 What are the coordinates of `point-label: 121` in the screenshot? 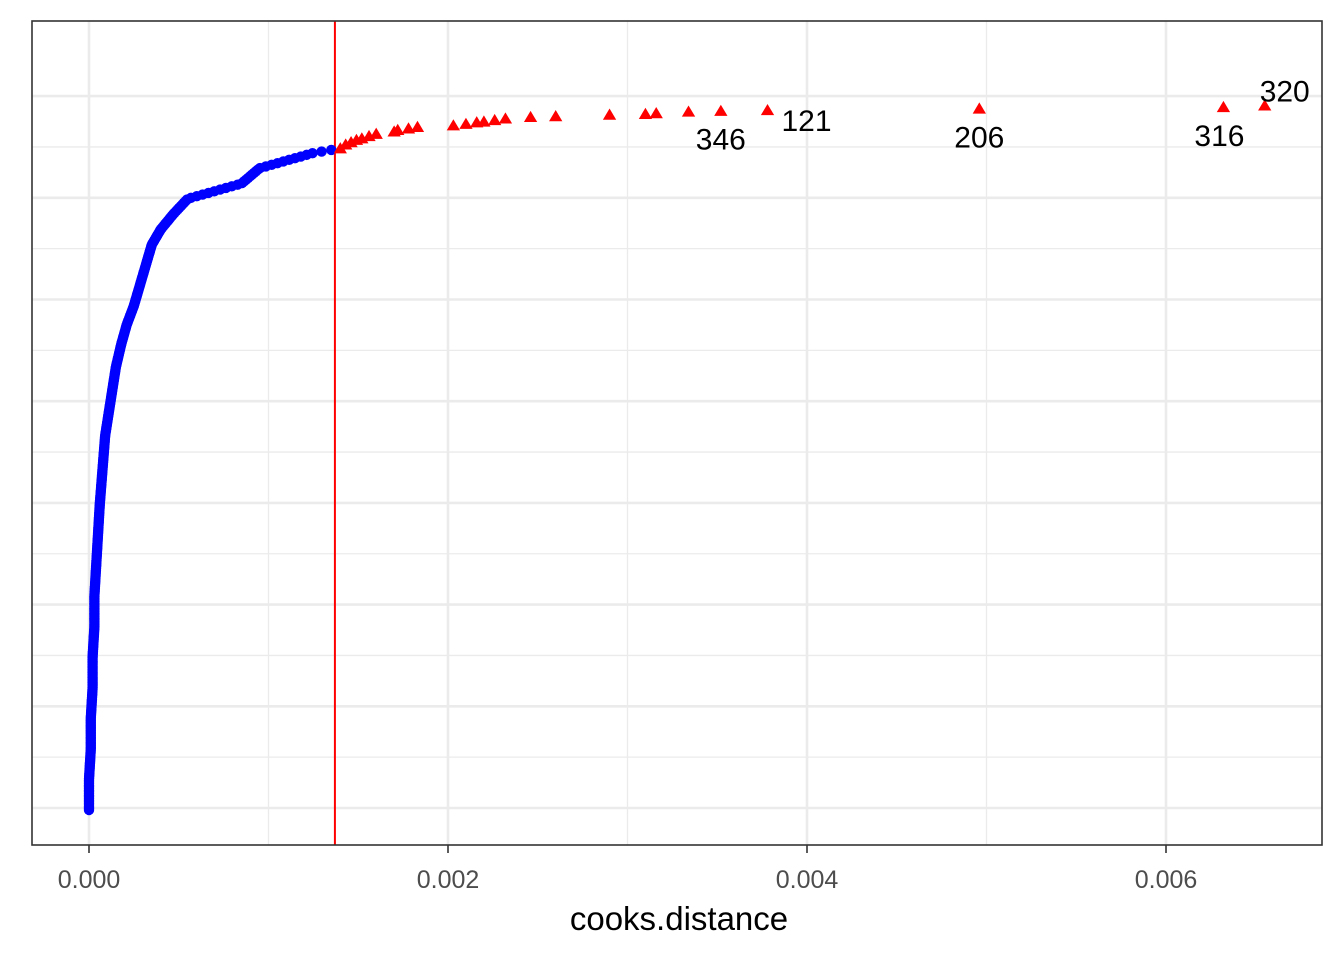 It's located at (807, 121).